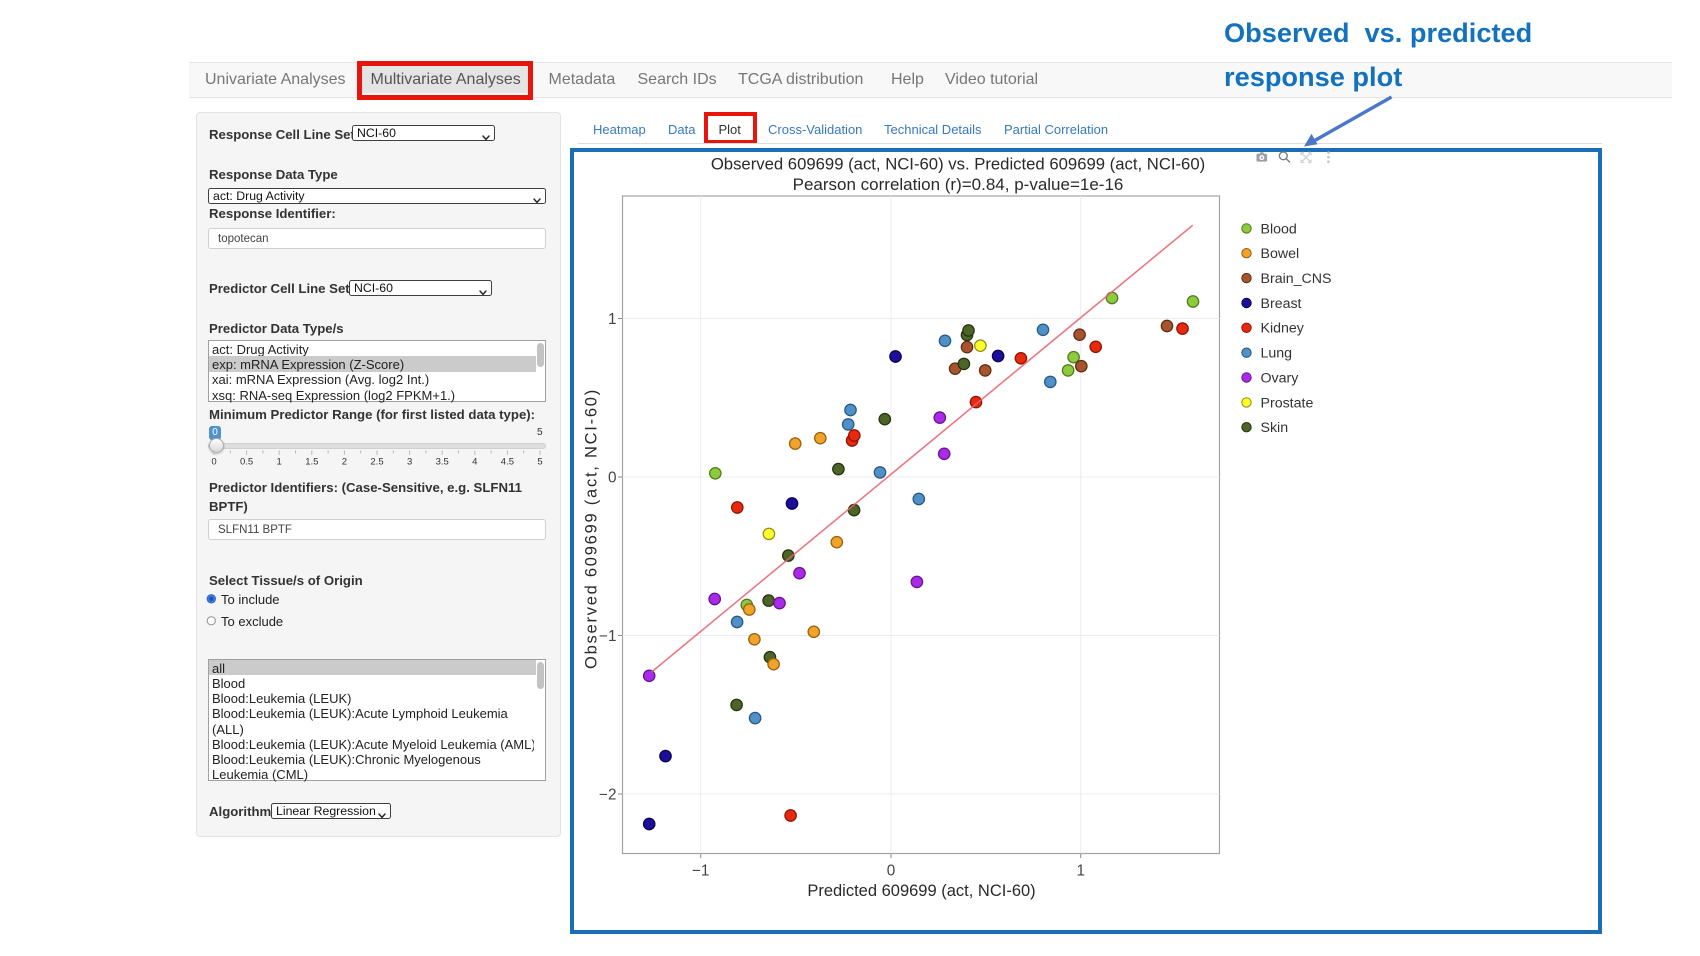 The image size is (1700, 956). I want to click on svg-text: Prostate, so click(1287, 403).